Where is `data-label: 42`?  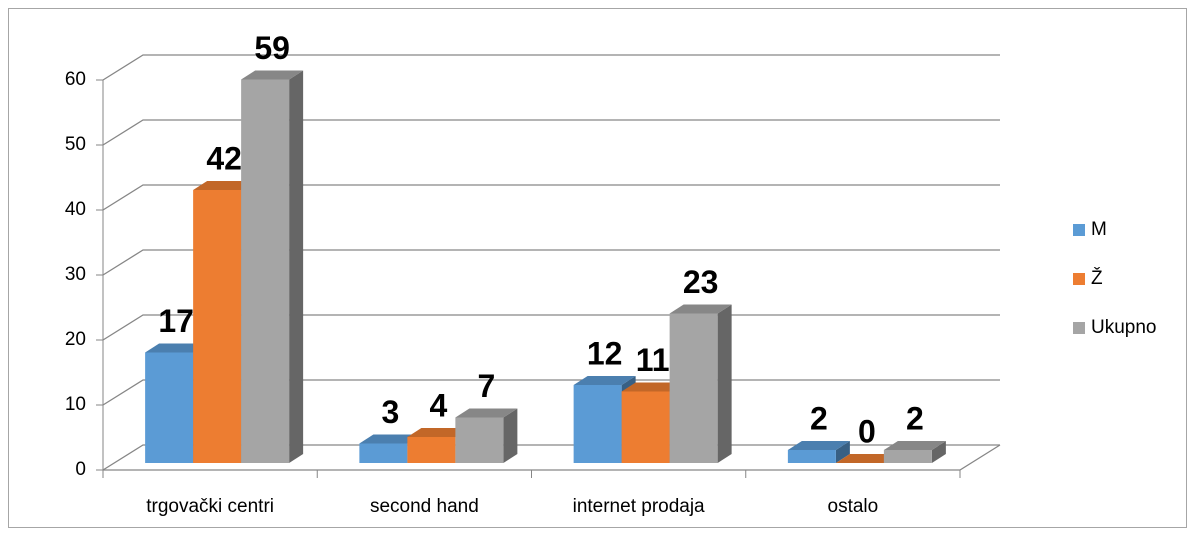
data-label: 42 is located at coordinates (224, 158).